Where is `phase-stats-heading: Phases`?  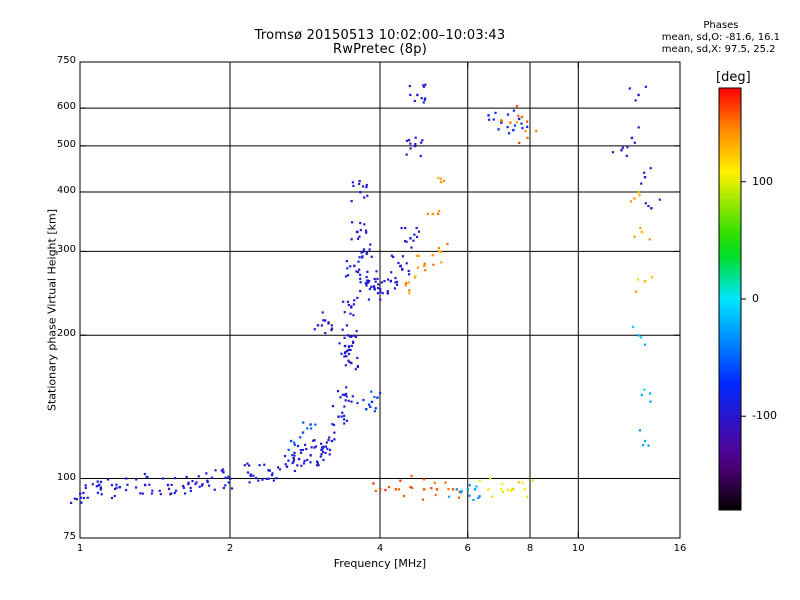 phase-stats-heading: Phases is located at coordinates (721, 25).